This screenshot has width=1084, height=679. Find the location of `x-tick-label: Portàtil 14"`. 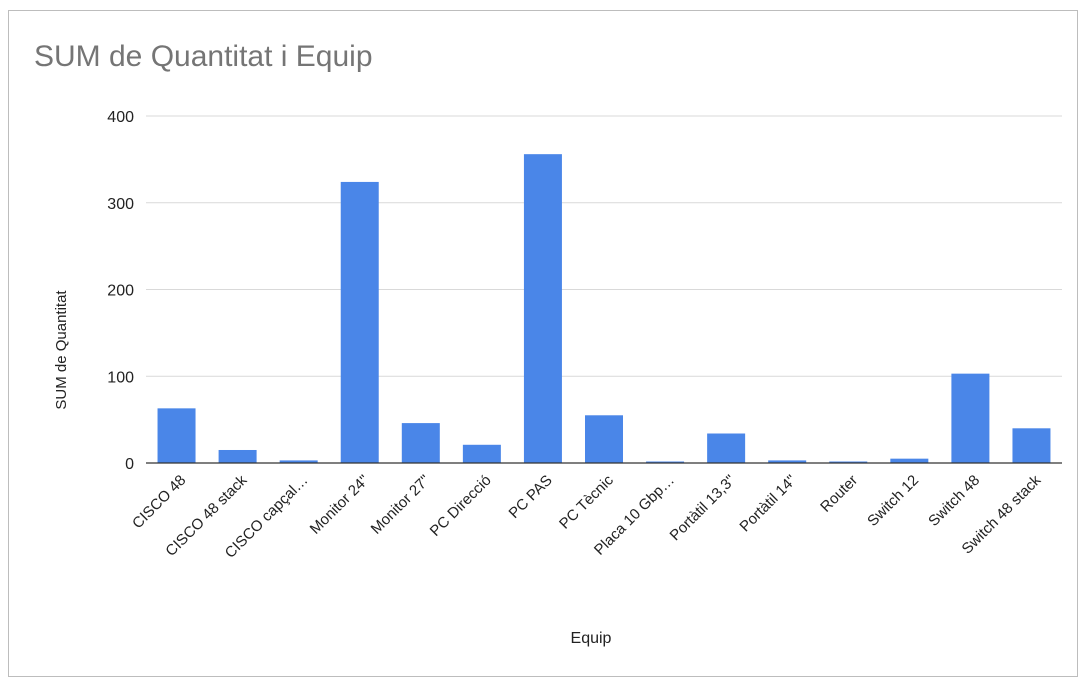

x-tick-label: Portàtil 14" is located at coordinates (768, 504).